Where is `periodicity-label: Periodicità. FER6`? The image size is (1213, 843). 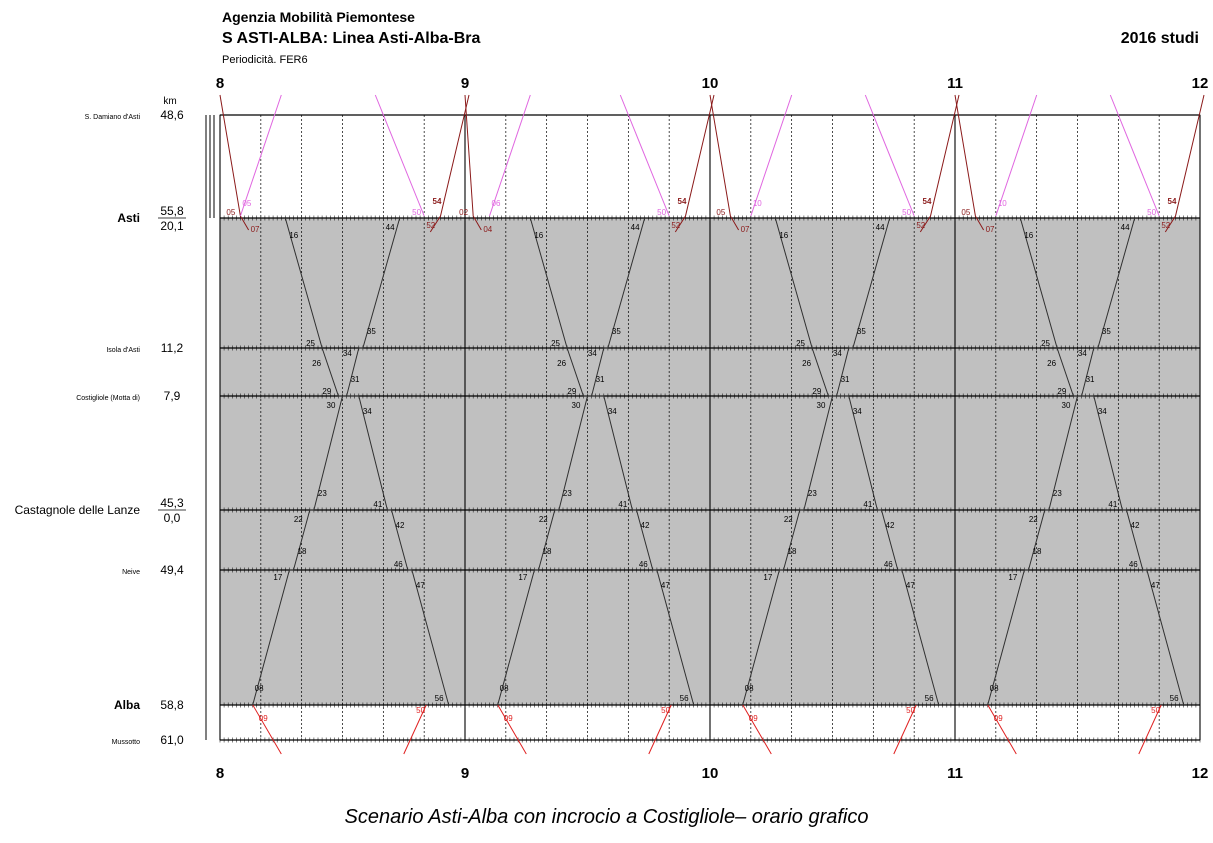 periodicity-label: Periodicità. FER6 is located at coordinates (265, 60).